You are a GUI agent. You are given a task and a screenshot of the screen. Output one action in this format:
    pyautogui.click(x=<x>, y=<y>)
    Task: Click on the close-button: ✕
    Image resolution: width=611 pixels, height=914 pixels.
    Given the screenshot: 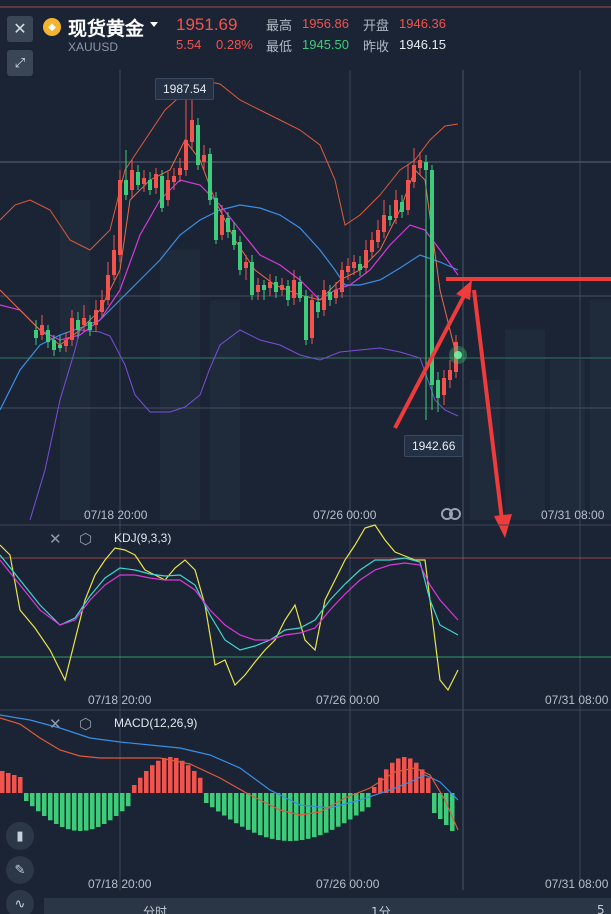 What is the action you would take?
    pyautogui.click(x=20, y=29)
    